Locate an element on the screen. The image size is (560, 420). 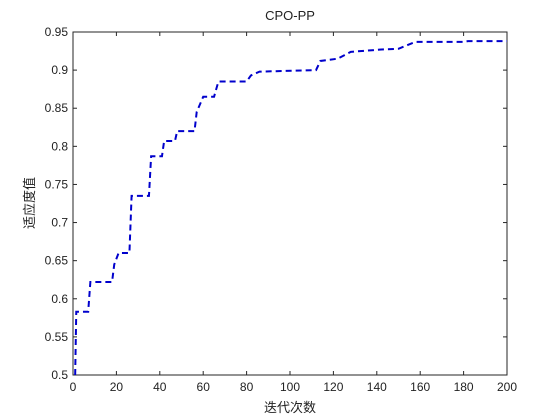
x-tick-label: 40 is located at coordinates (160, 387).